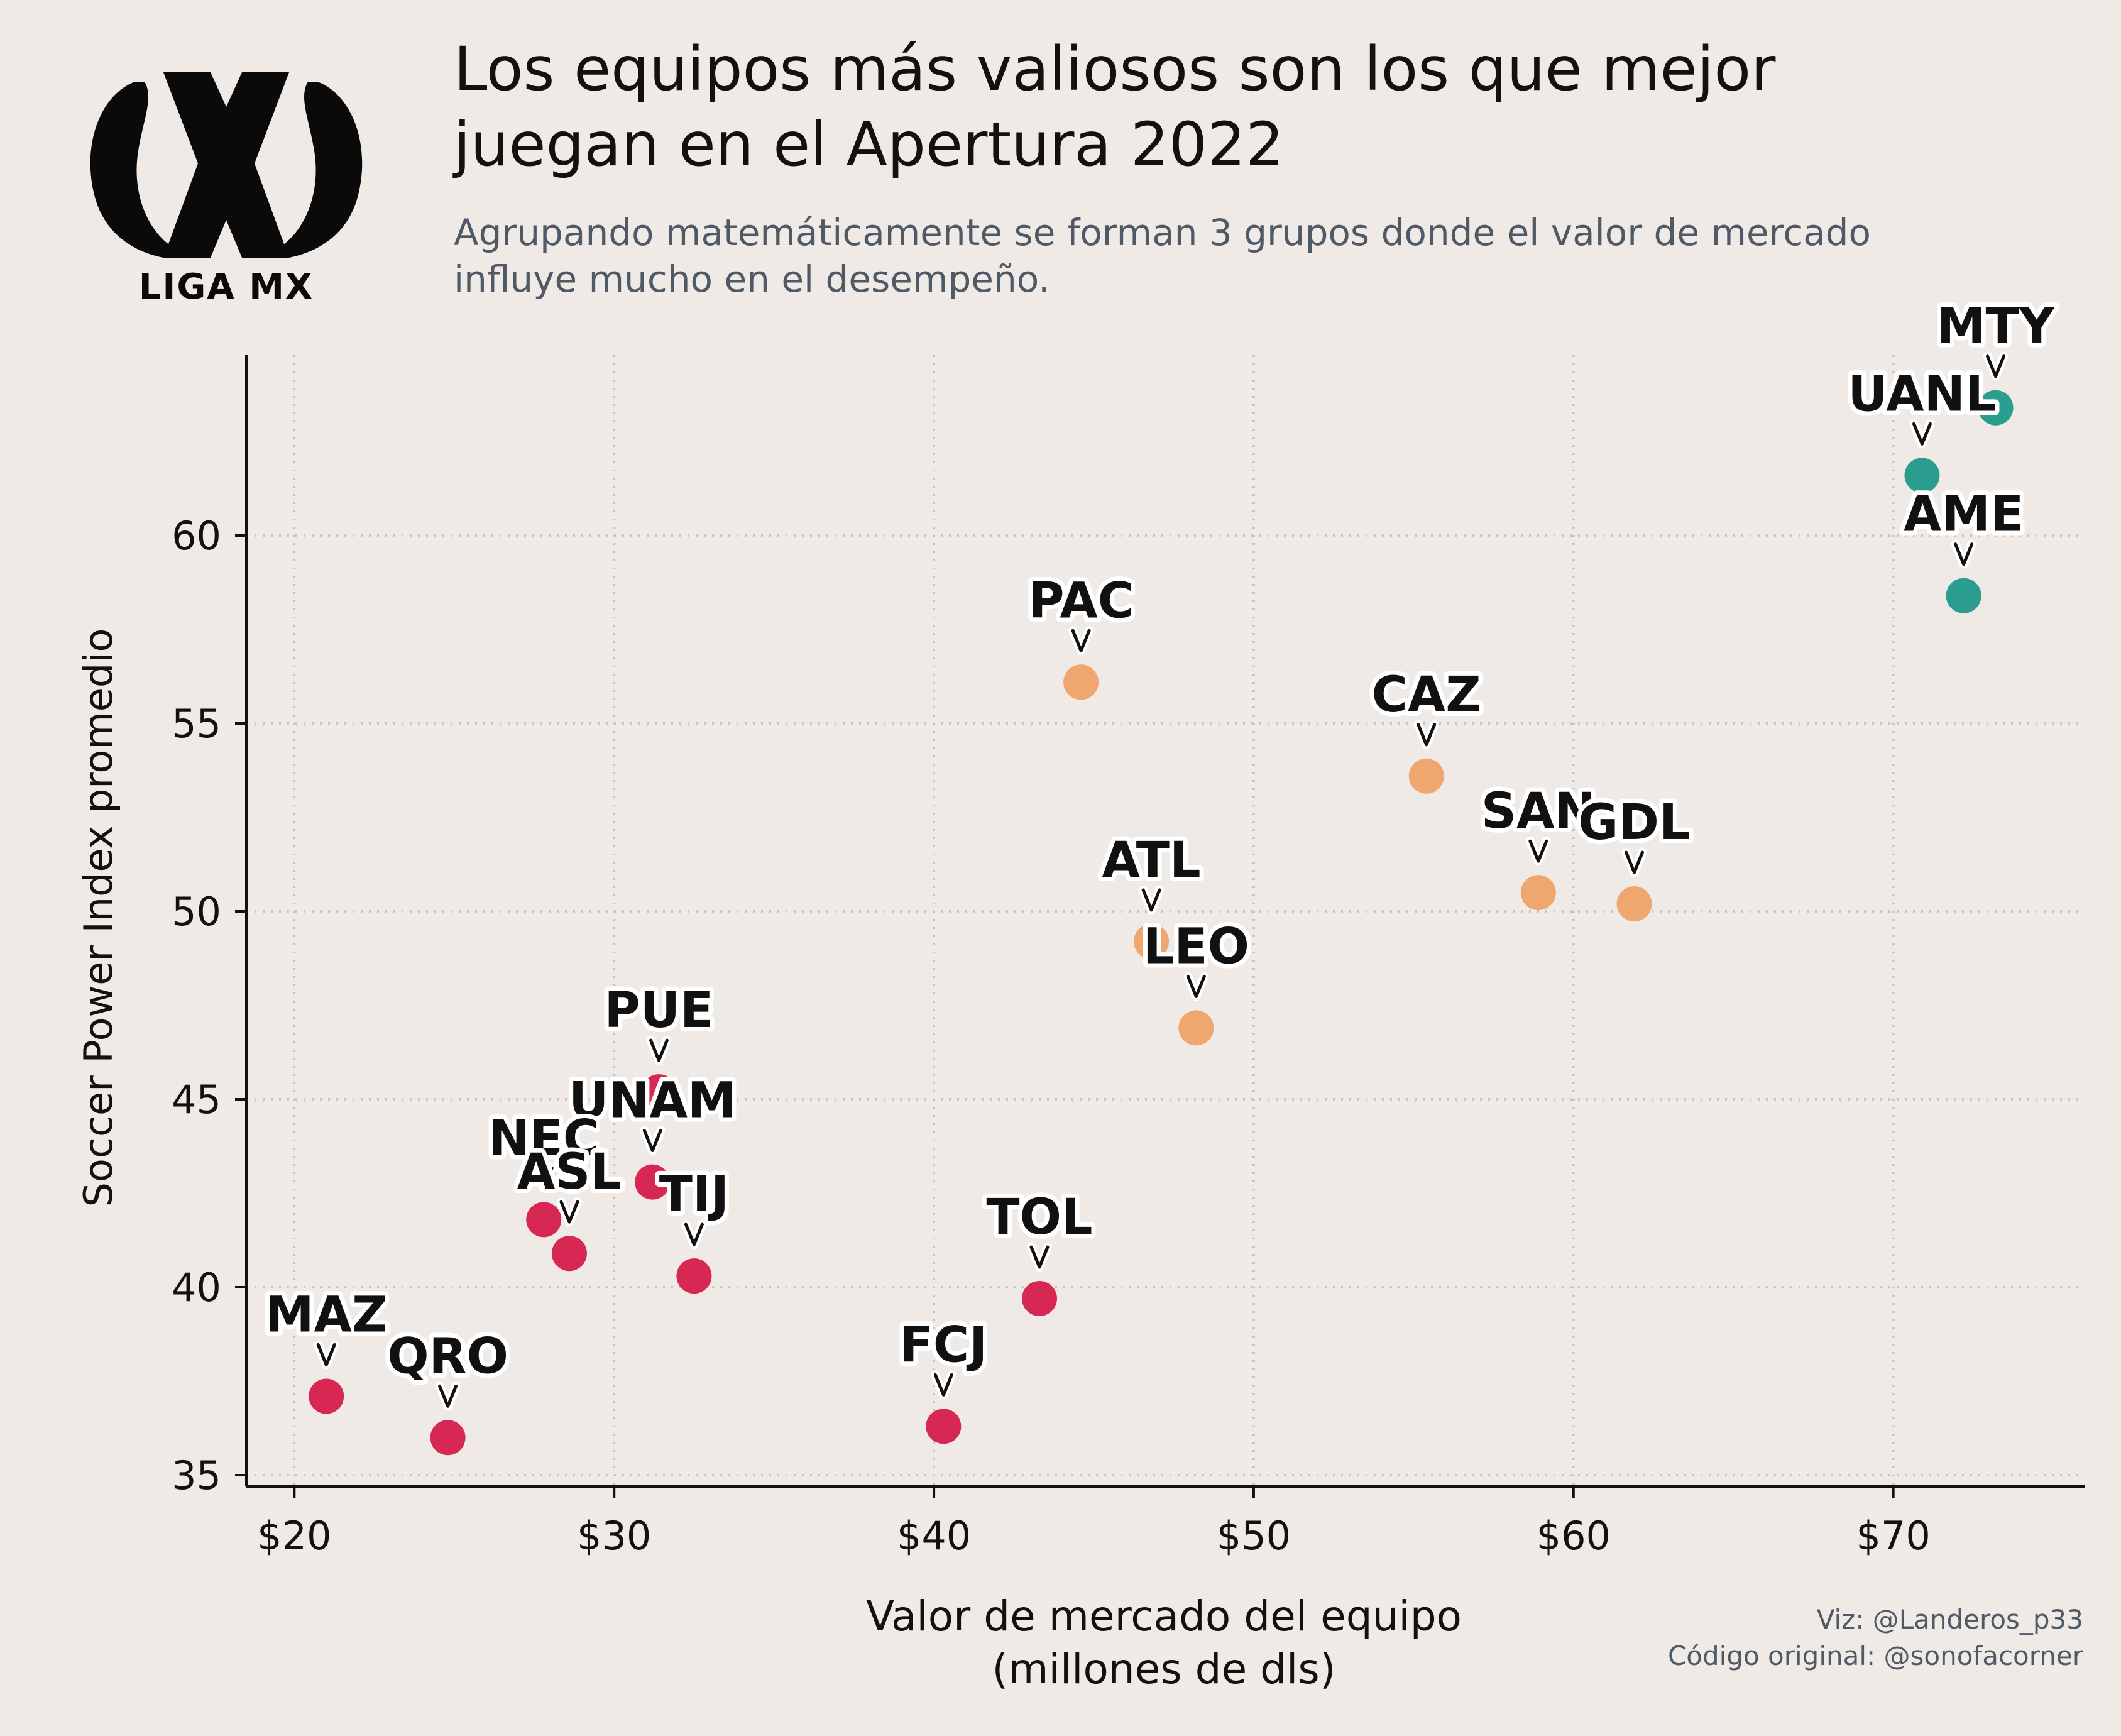  Describe the element at coordinates (1964, 514) in the screenshot. I see `team-label: AME` at that location.